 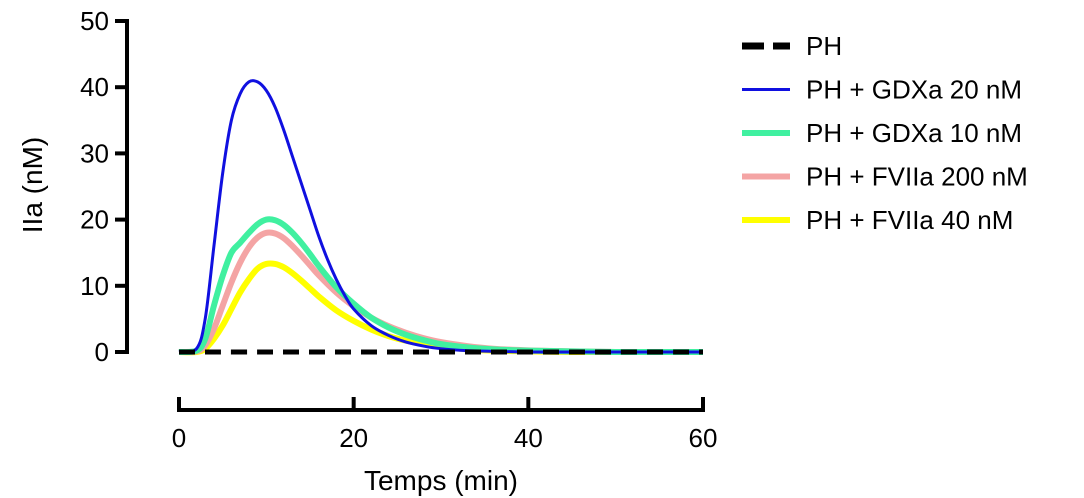 I want to click on y-axis: 0 10 20 30 40 50, so click(x=104, y=186).